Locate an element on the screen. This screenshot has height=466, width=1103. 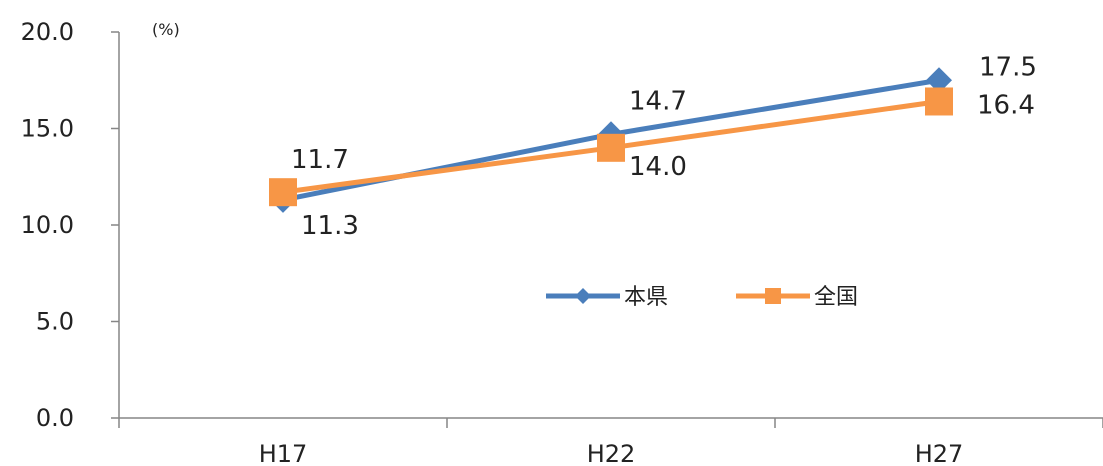
data-label: 11.3 is located at coordinates (330, 226).